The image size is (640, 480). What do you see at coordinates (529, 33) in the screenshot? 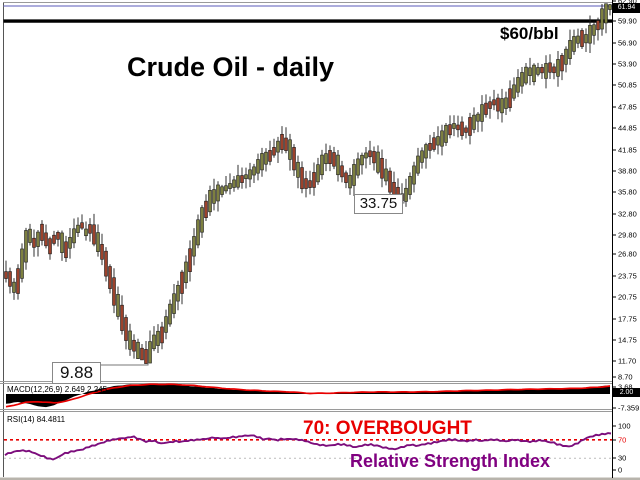
I see `resistance-annotation: $60/bbl` at bounding box center [529, 33].